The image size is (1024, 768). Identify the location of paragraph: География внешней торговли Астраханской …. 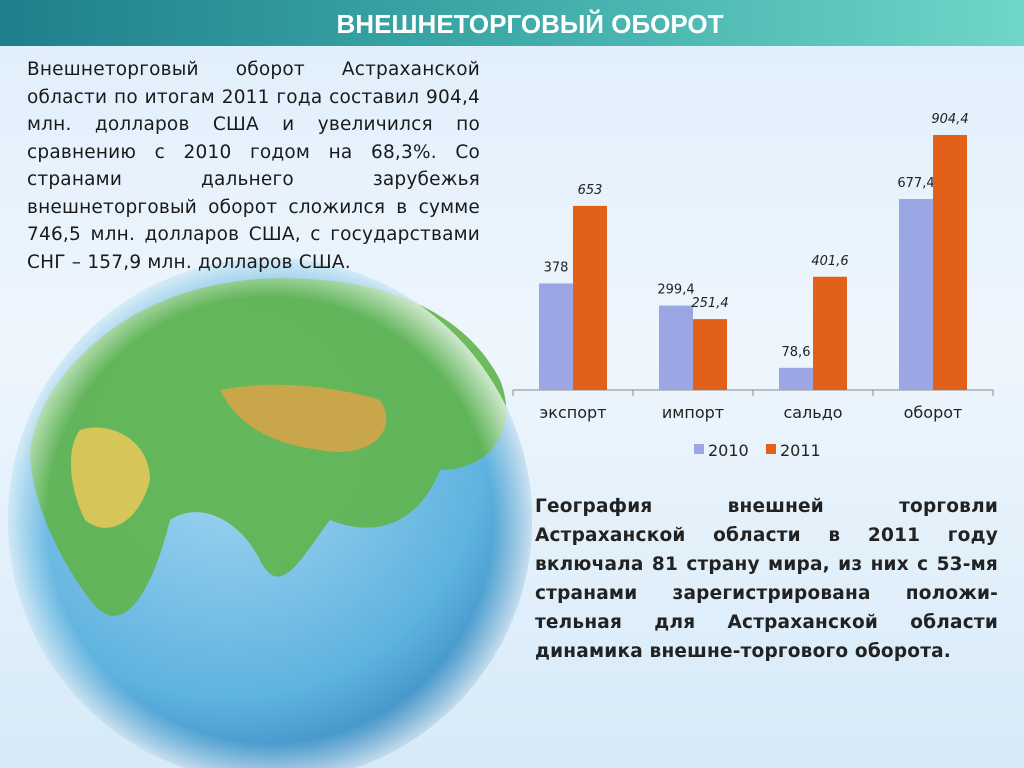
(766, 579).